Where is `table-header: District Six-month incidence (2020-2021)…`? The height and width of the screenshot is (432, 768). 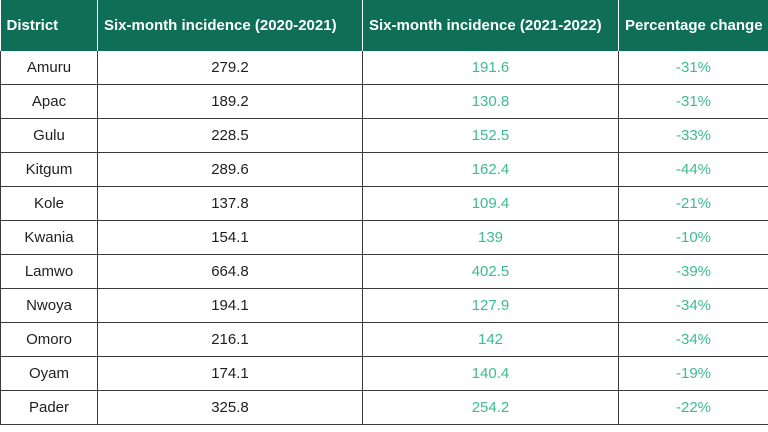 table-header: District Six-month incidence (2020-2021)… is located at coordinates (384, 25).